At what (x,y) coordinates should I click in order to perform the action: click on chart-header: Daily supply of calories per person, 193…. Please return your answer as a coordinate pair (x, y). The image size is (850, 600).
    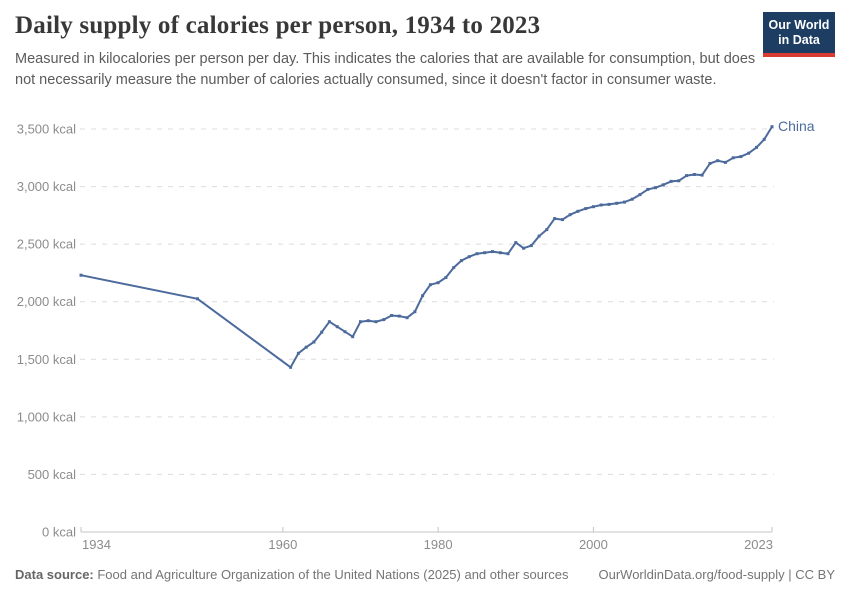
    Looking at the image, I should click on (425, 51).